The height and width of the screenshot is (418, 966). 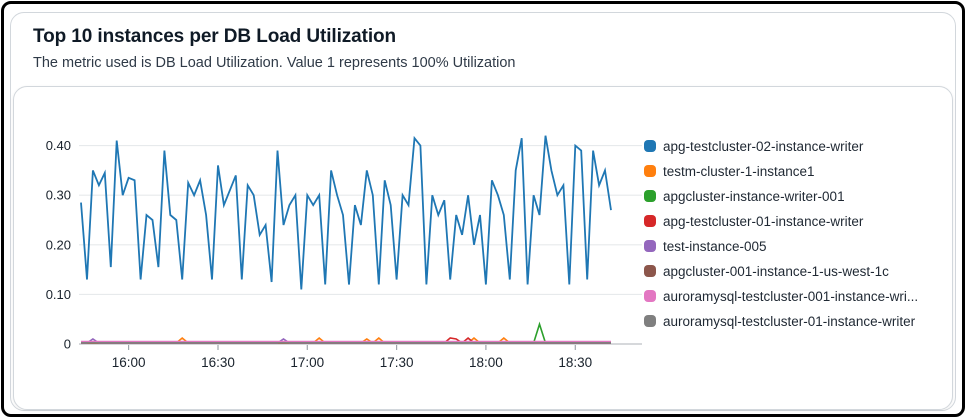 What do you see at coordinates (215, 36) in the screenshot?
I see `page-title: Top 10 instances per DB Load Utilization` at bounding box center [215, 36].